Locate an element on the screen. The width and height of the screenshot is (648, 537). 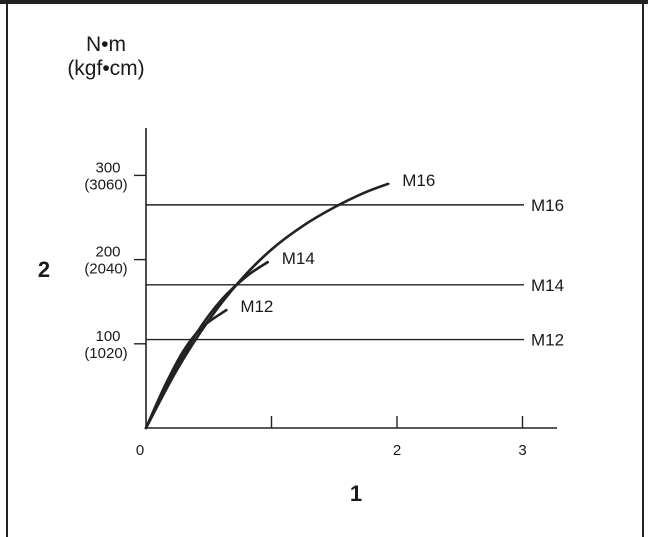
y-tick-sublabel: (1020) is located at coordinates (105, 353).